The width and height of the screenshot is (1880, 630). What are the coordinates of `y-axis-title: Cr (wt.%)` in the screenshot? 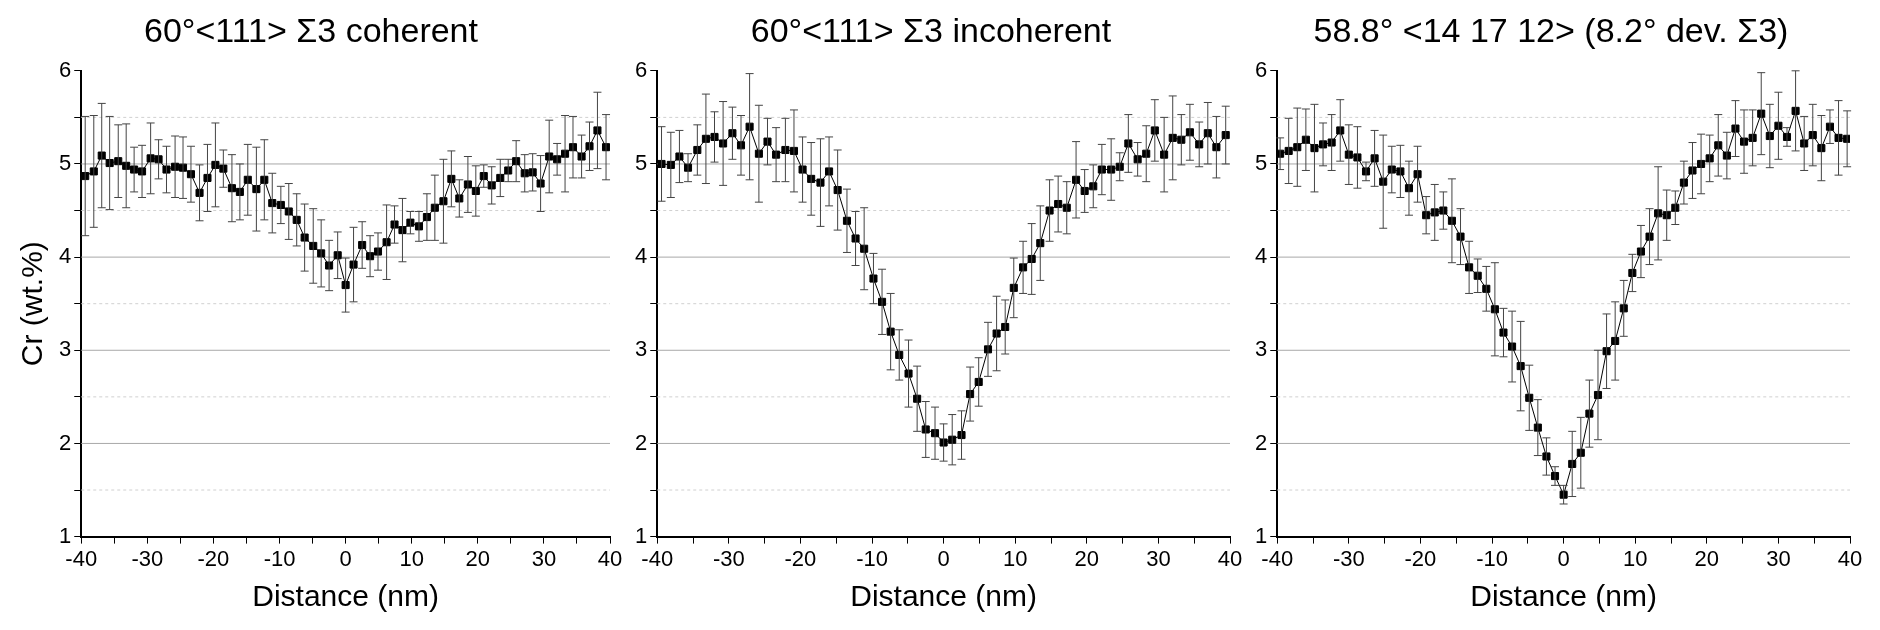 It's located at (32, 304).